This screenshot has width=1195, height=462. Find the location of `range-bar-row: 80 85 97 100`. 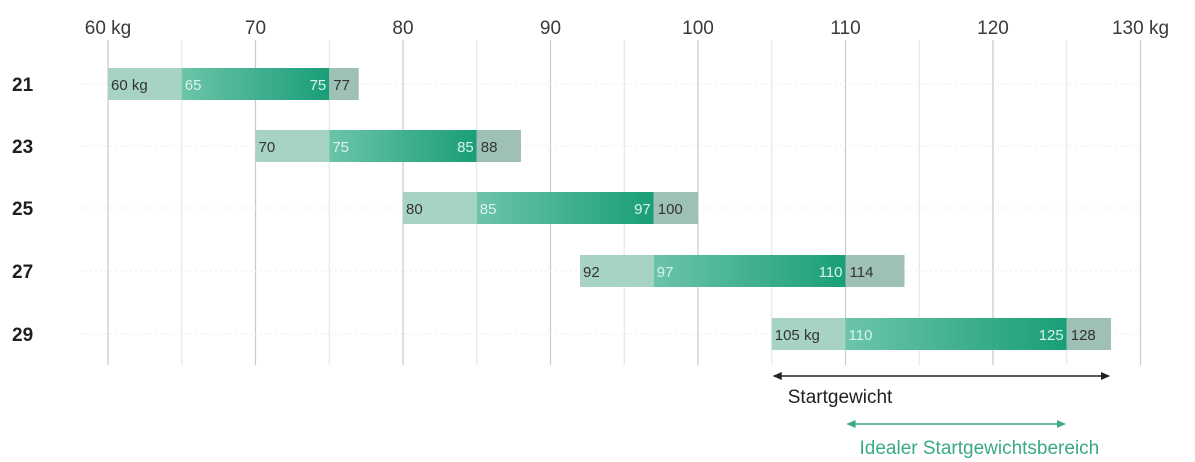

range-bar-row: 80 85 97 100 is located at coordinates (550, 208).